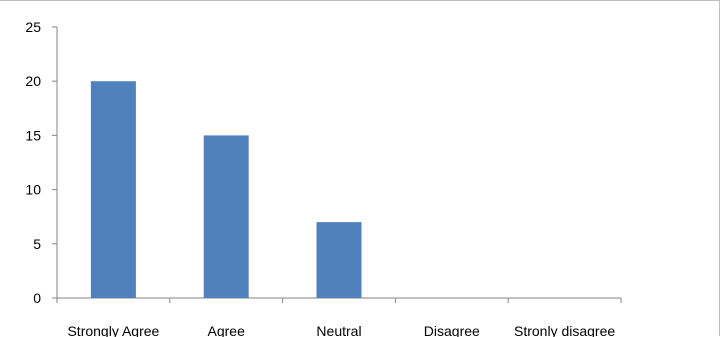  I want to click on y-tick-label: 10, so click(33, 190).